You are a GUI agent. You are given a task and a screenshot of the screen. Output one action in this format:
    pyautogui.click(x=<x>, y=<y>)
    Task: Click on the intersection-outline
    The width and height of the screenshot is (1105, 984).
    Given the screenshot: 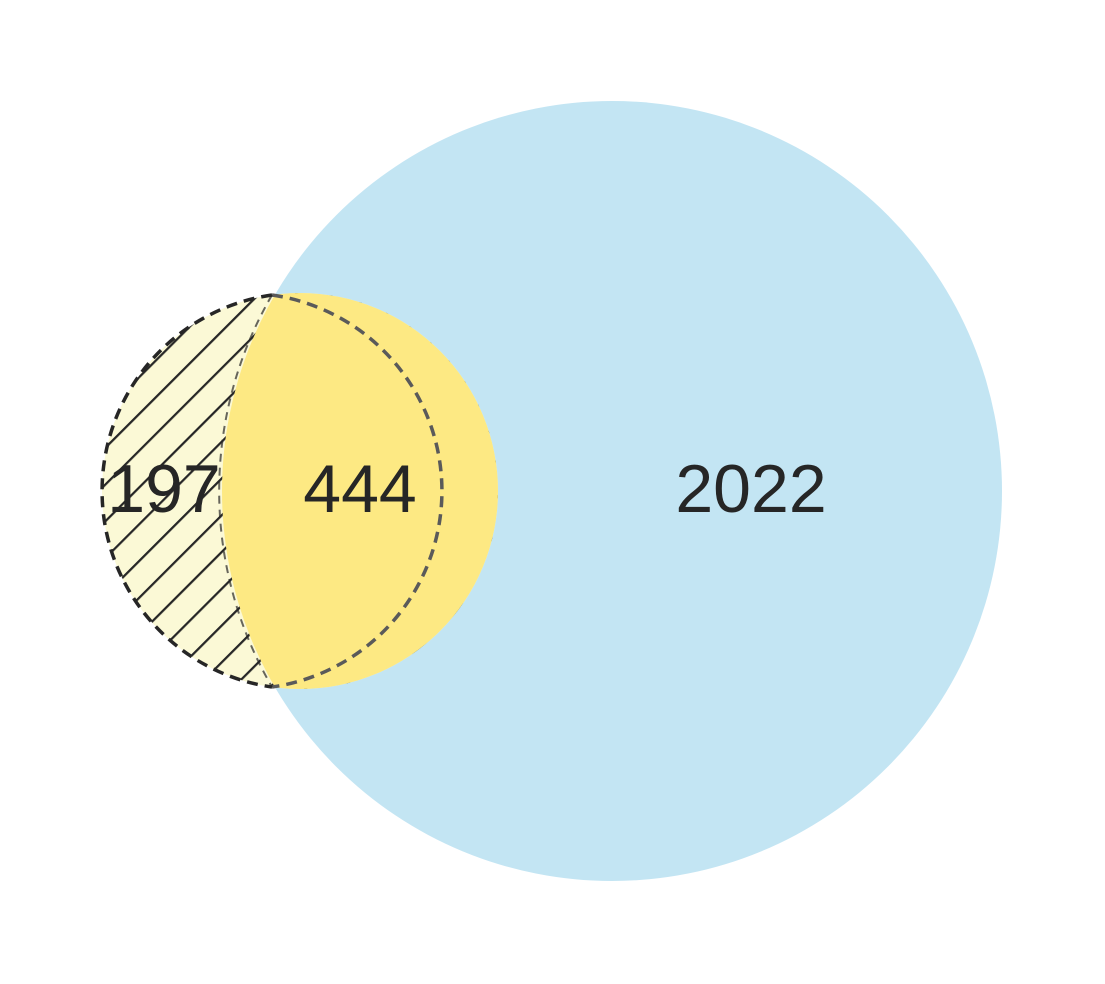 What is the action you would take?
    pyautogui.click(x=357, y=491)
    